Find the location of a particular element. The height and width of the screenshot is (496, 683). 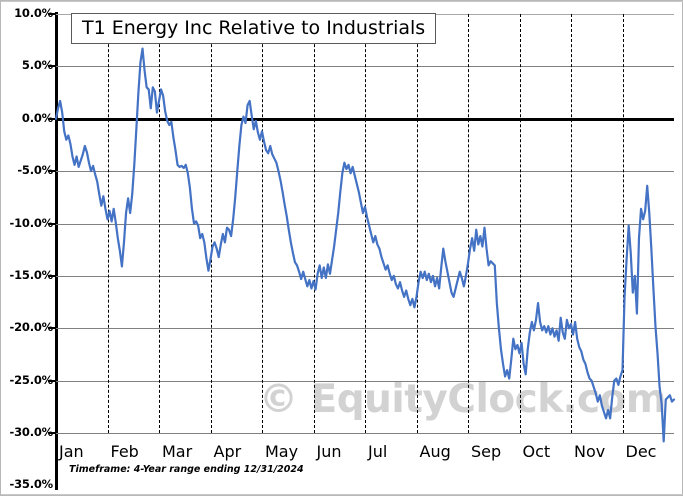

y-tick-label: 0.0% is located at coordinates (37, 117).